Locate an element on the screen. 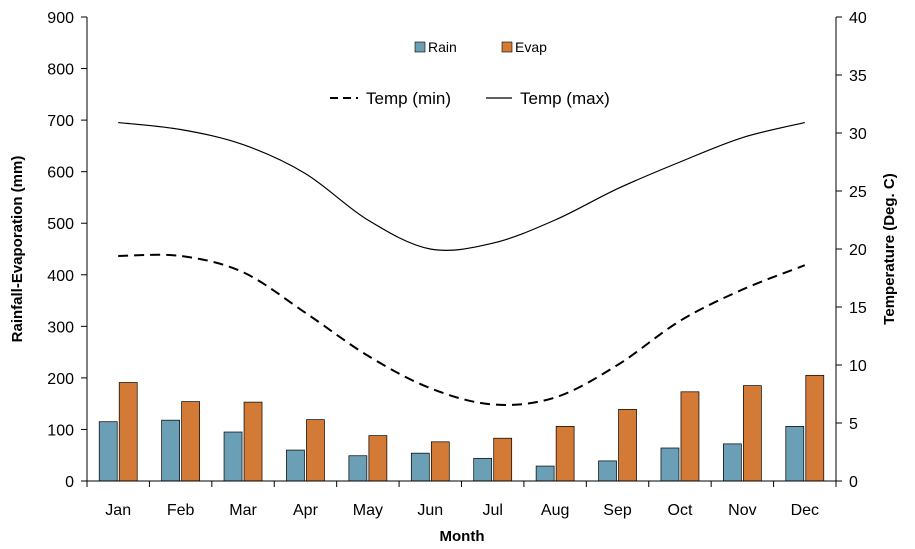 The width and height of the screenshot is (915, 549). y-axis-label-right: Temperature (Deg. C) is located at coordinates (889, 248).